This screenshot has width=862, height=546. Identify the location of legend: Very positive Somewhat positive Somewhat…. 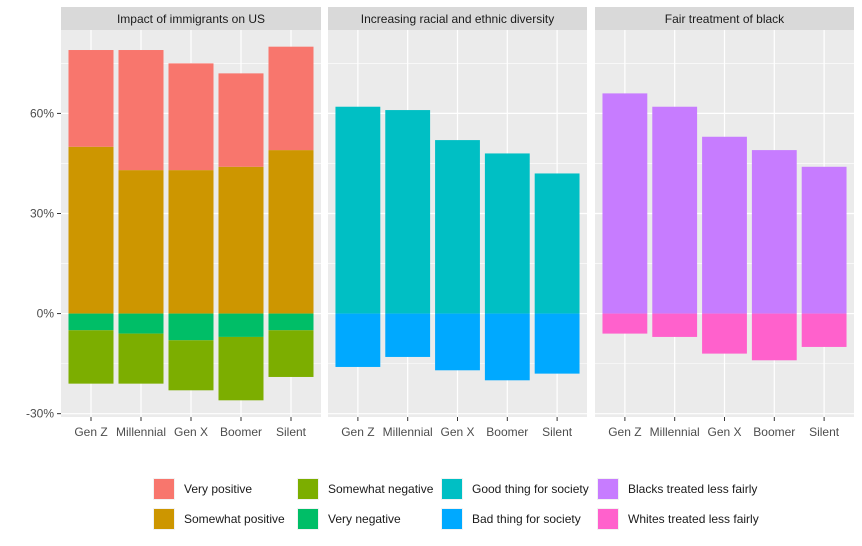
(473, 504).